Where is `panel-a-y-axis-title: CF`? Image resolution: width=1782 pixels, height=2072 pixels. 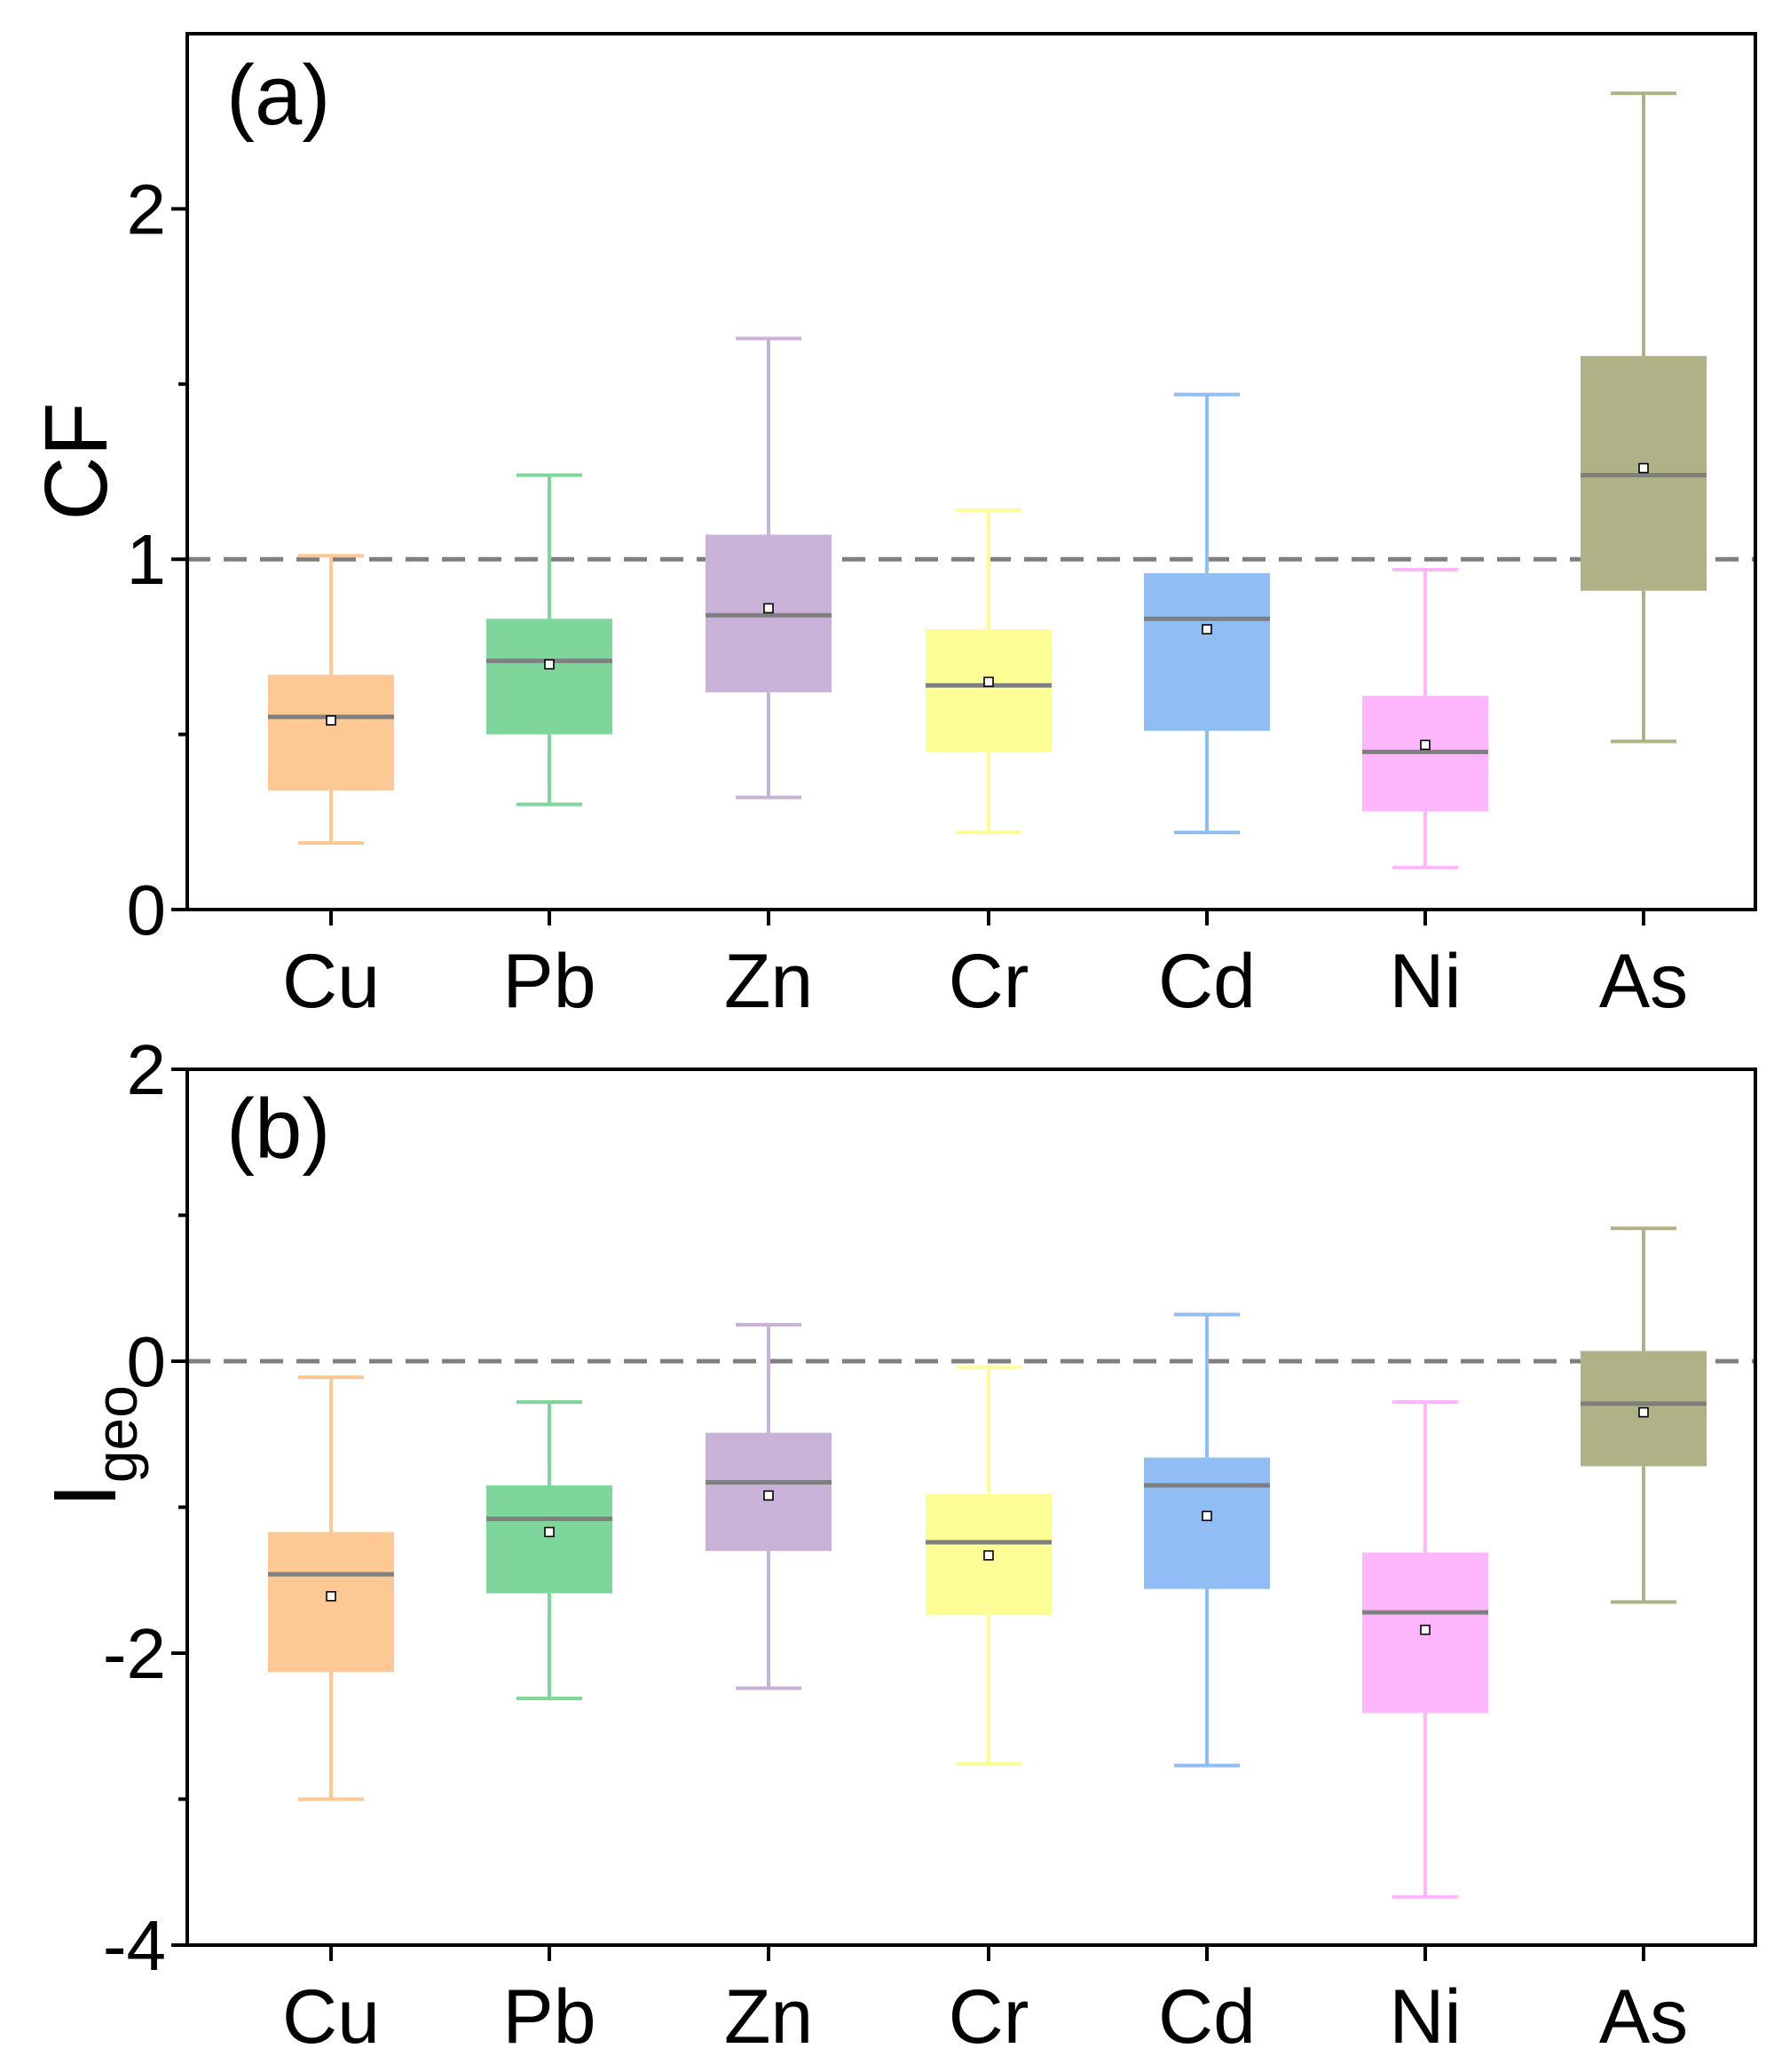 panel-a-y-axis-title: CF is located at coordinates (76, 461).